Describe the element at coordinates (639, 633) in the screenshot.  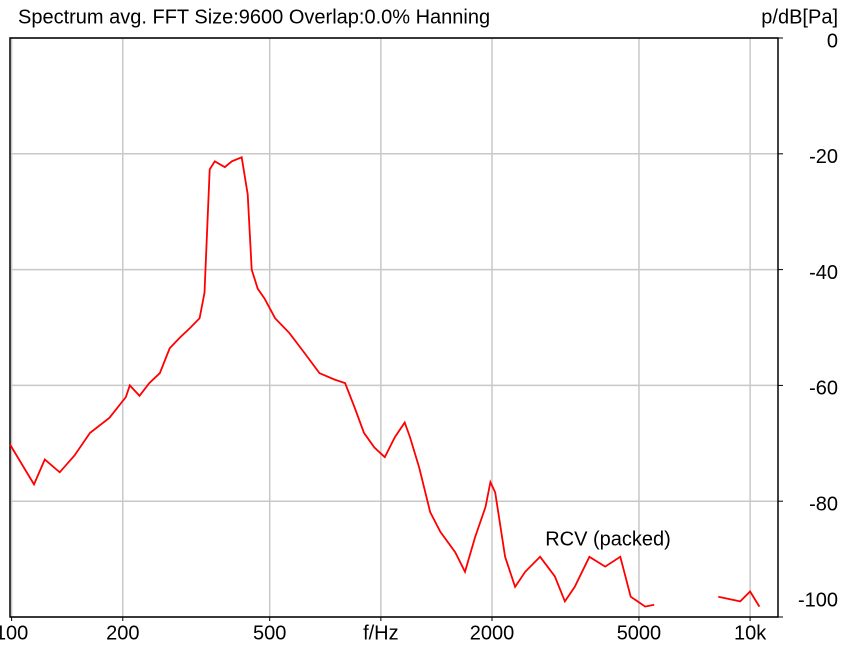
I see `x-tick-label: 5000` at that location.